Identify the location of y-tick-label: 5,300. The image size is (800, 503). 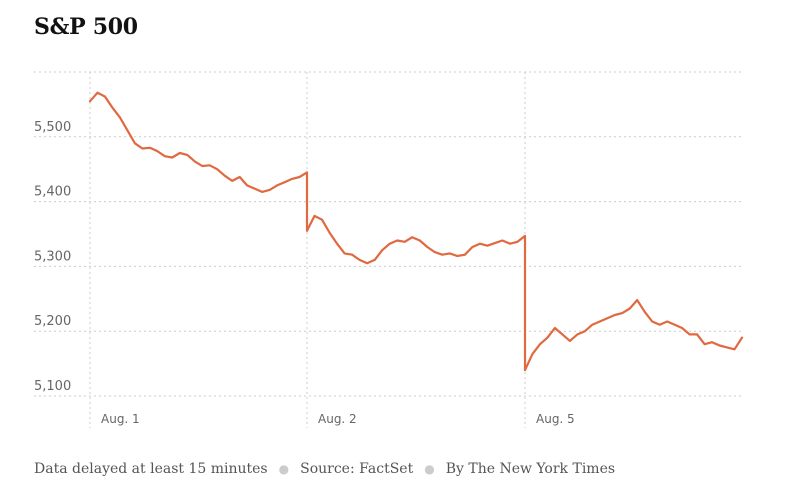
(52, 256).